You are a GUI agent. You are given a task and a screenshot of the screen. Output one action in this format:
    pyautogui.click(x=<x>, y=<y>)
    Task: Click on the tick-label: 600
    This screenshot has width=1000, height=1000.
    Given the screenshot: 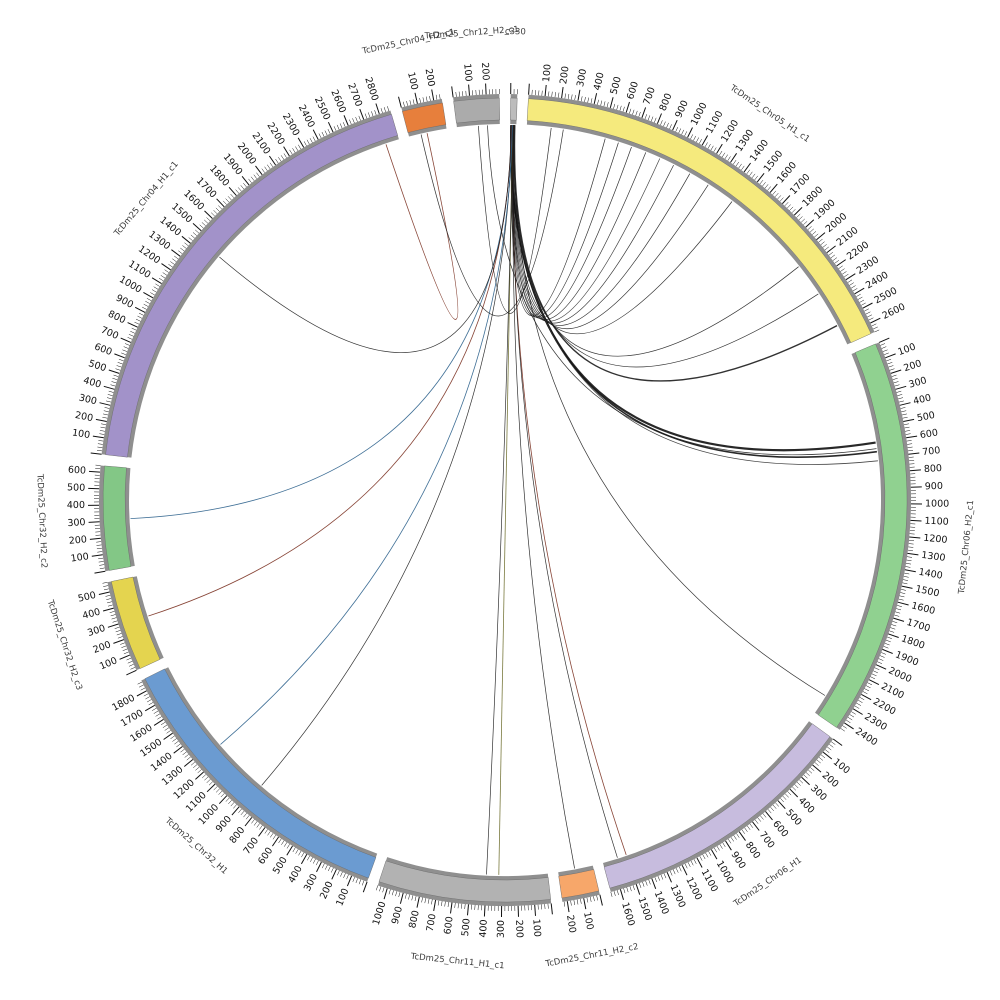 What is the action you would take?
    pyautogui.click(x=448, y=925)
    